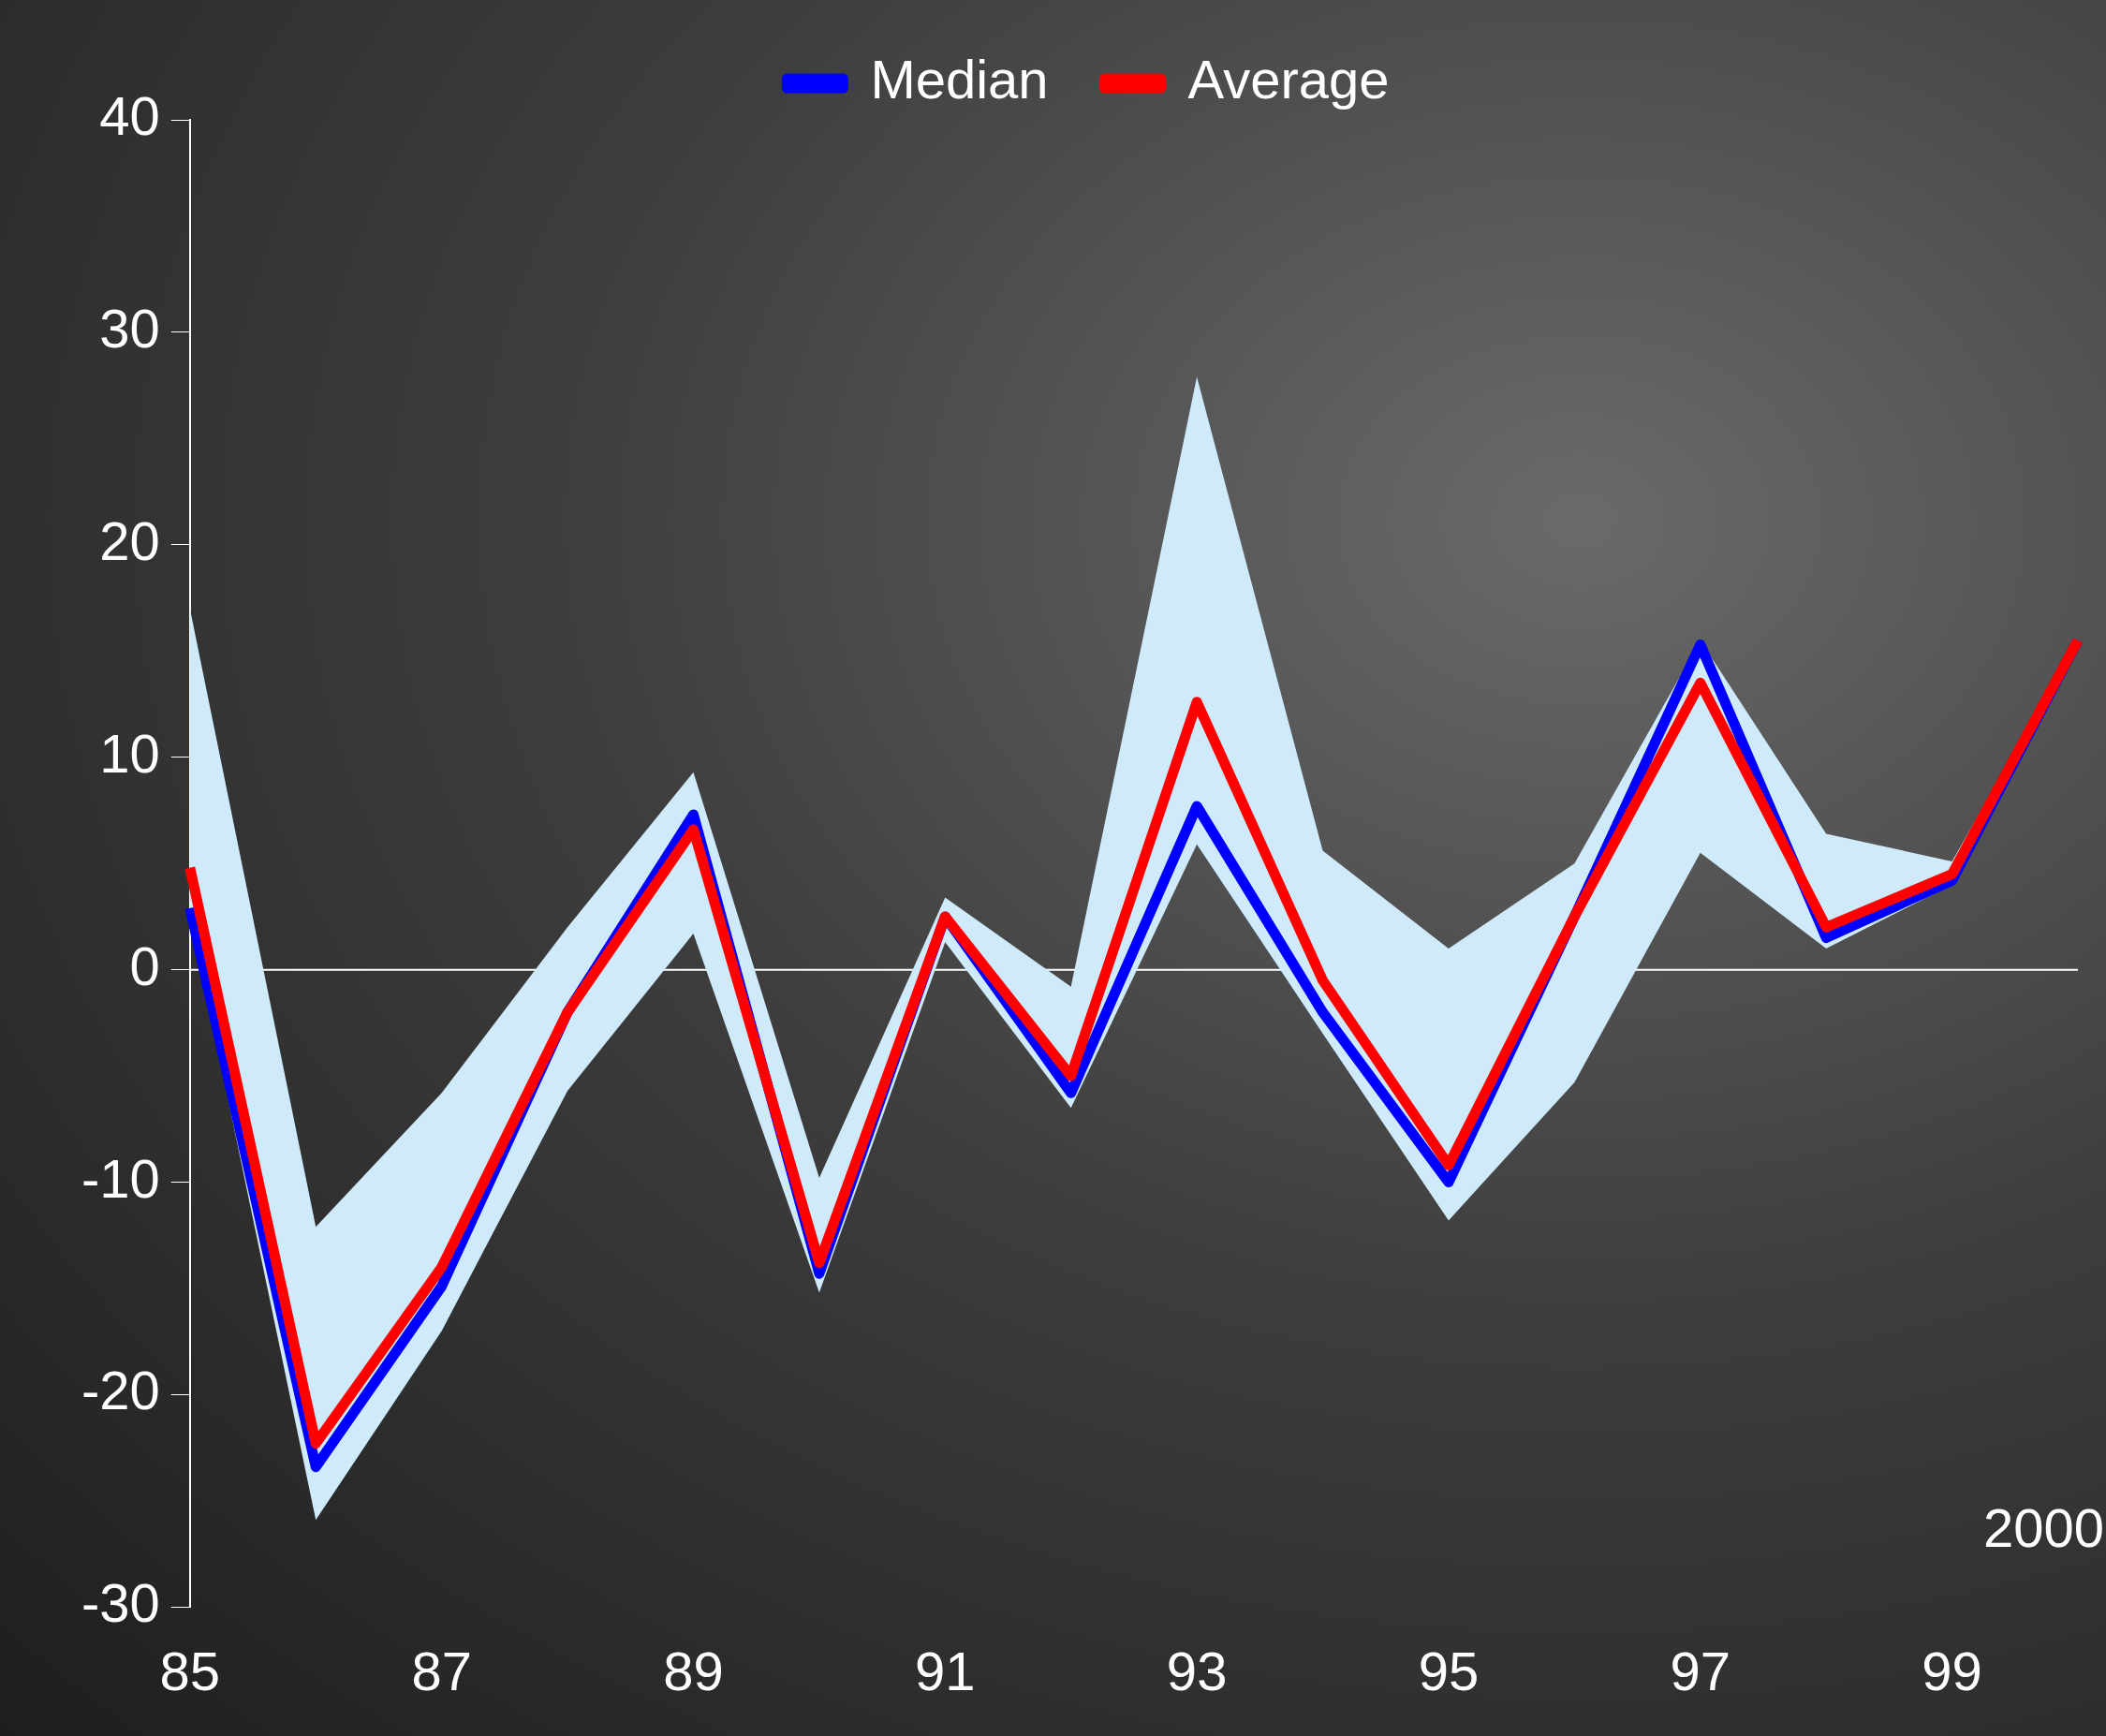 This screenshot has width=2106, height=1736. What do you see at coordinates (1449, 1671) in the screenshot?
I see `x-tick-label: 95` at bounding box center [1449, 1671].